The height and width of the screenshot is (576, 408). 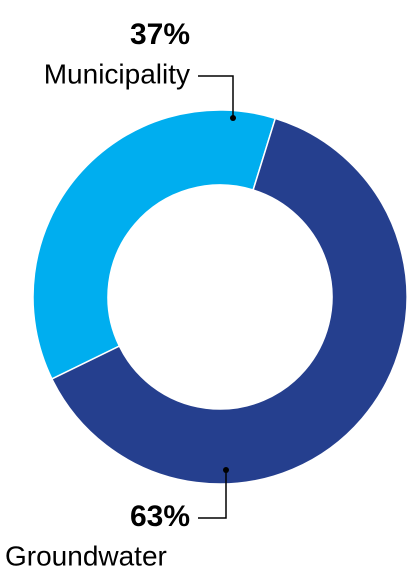 What do you see at coordinates (160, 34) in the screenshot?
I see `value-label: 37%` at bounding box center [160, 34].